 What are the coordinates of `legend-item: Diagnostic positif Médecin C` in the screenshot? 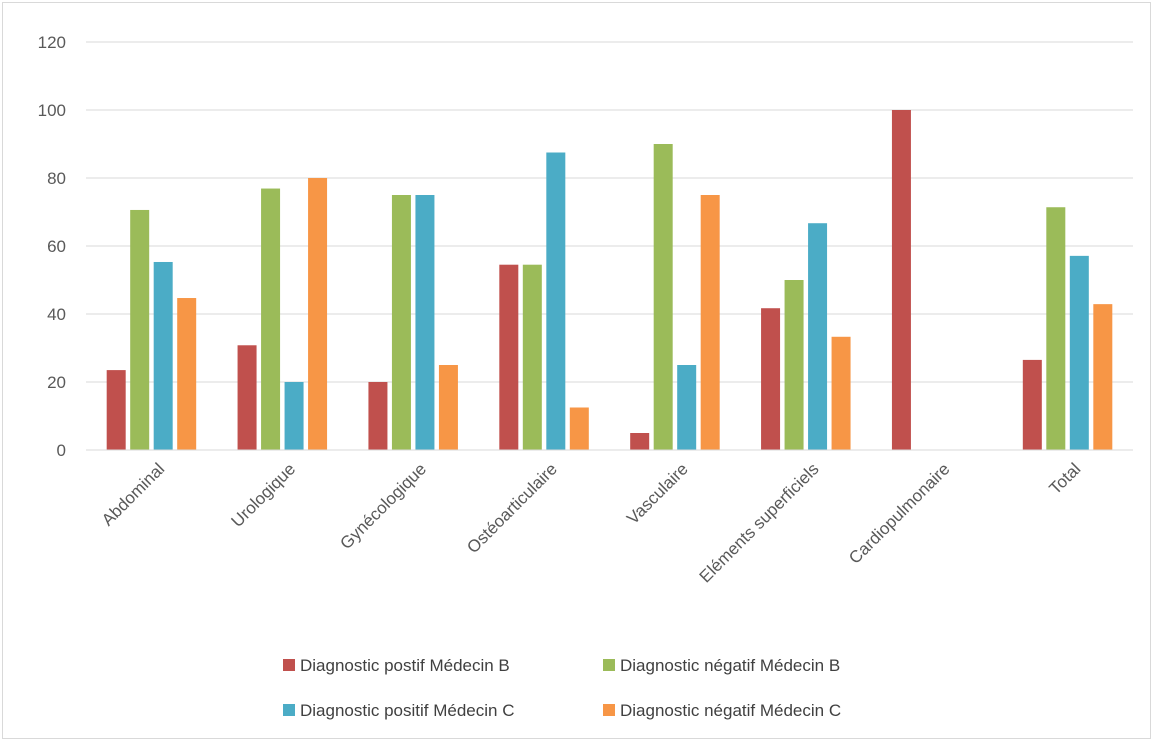 It's located at (398, 710).